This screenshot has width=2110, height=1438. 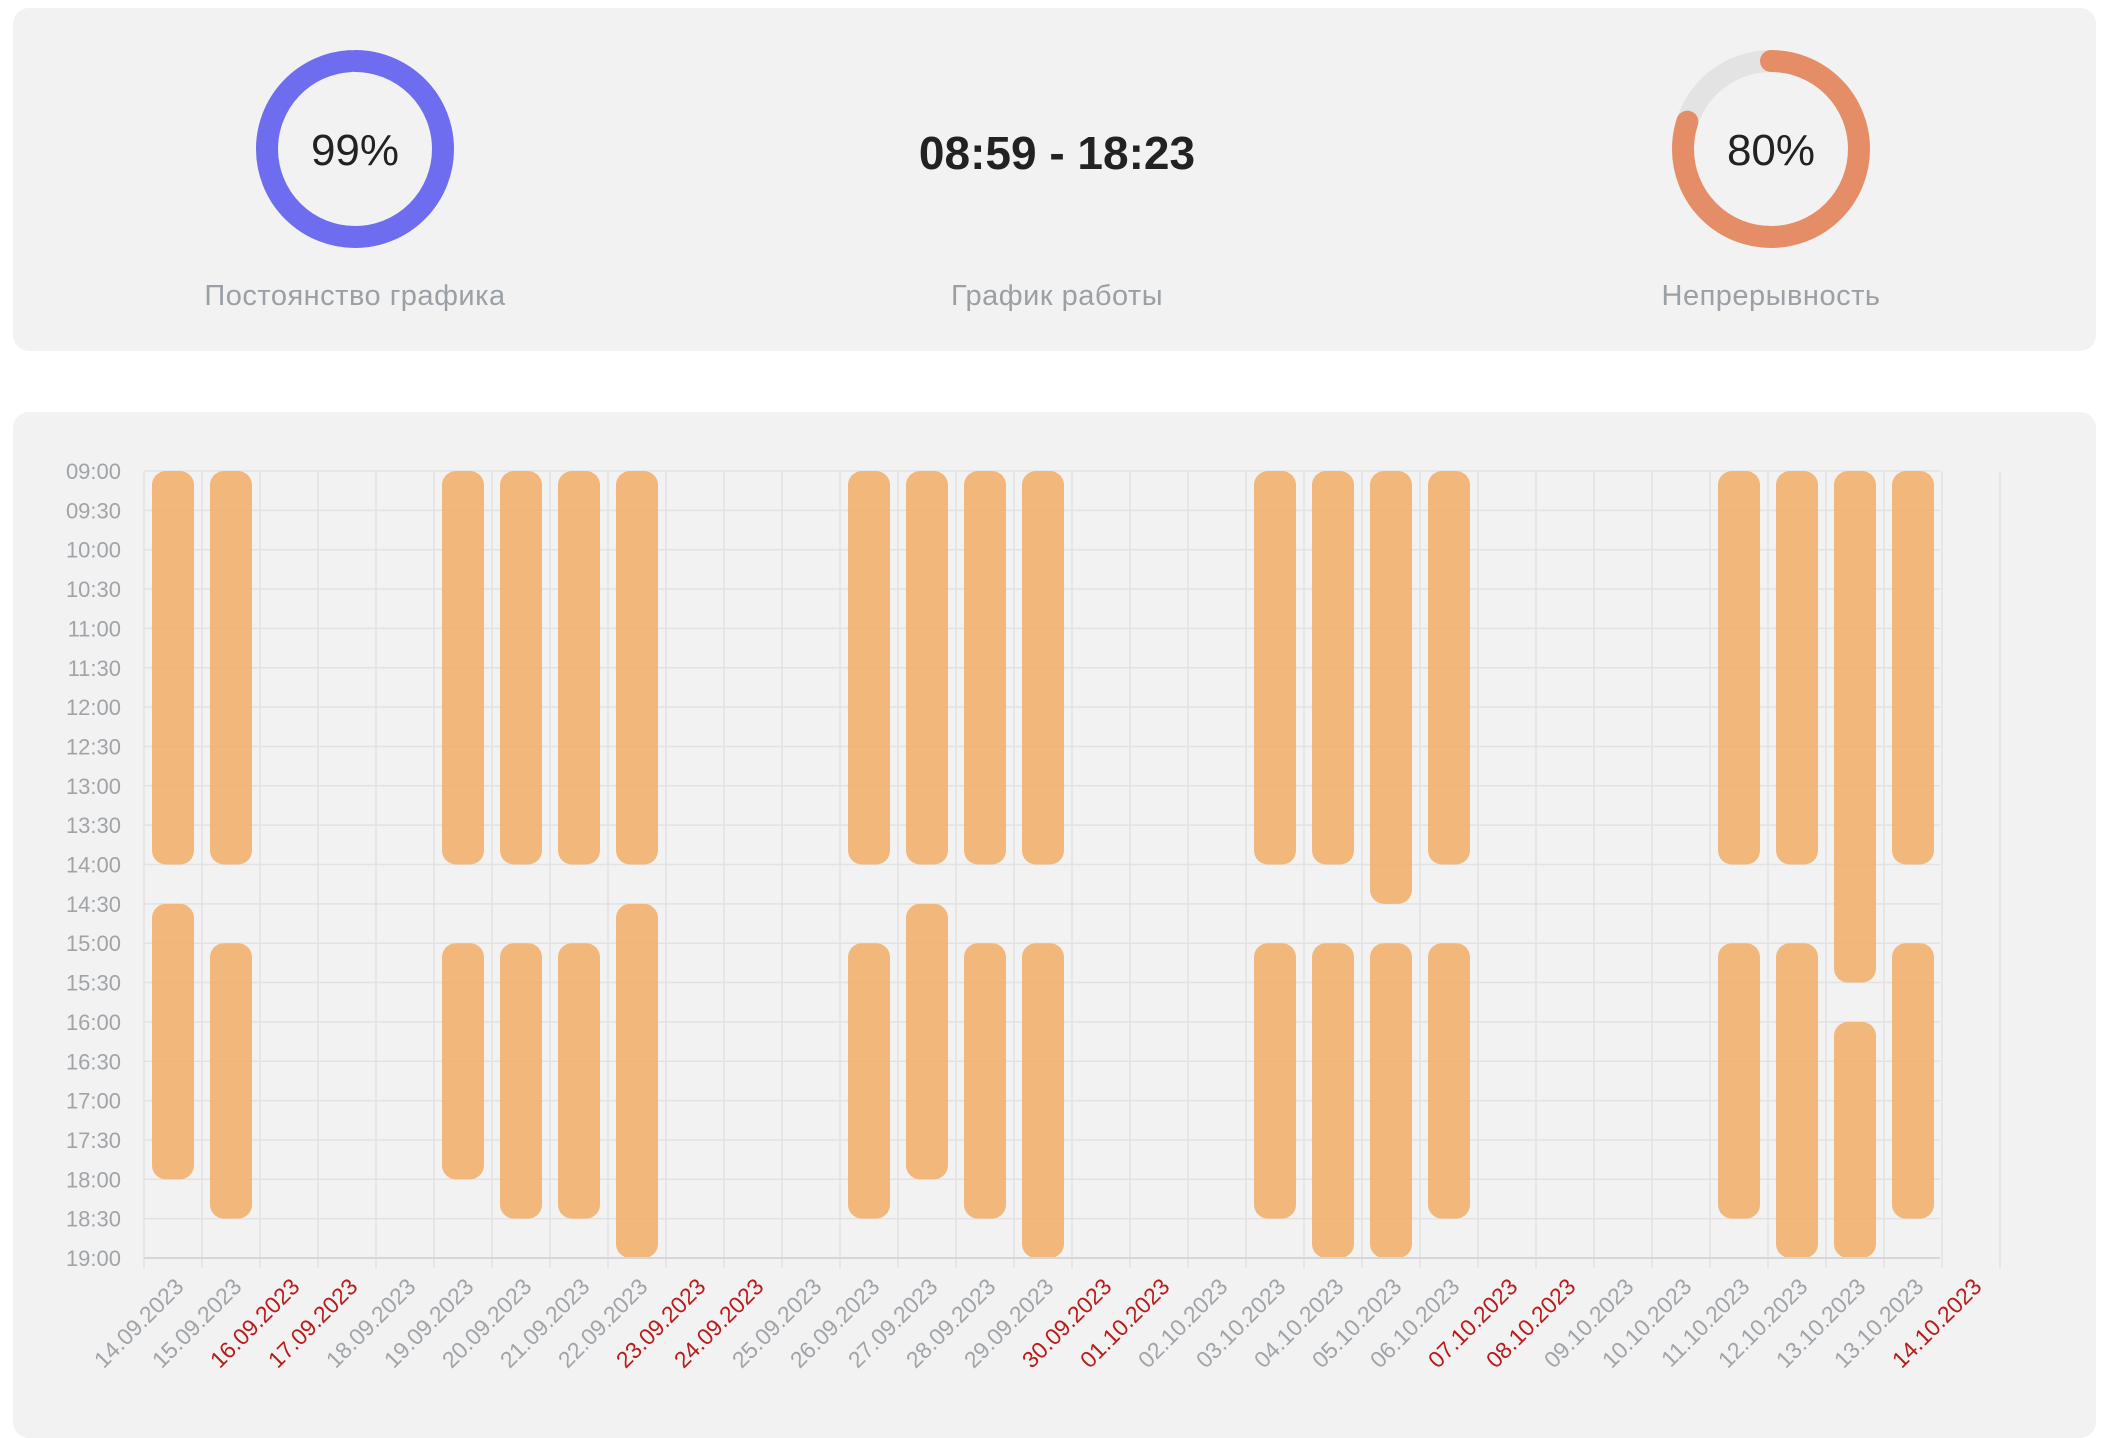 I want to click on consistency-donut, so click(x=355, y=149).